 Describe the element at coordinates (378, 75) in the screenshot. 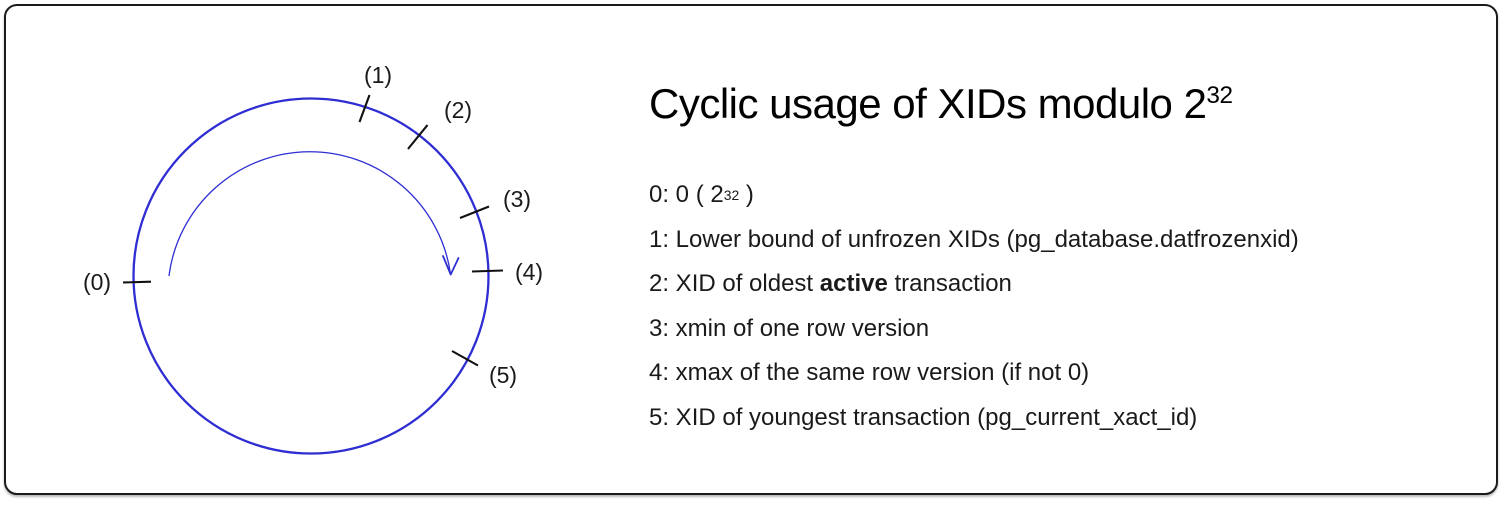

I see `circle-label-1: (1)` at that location.